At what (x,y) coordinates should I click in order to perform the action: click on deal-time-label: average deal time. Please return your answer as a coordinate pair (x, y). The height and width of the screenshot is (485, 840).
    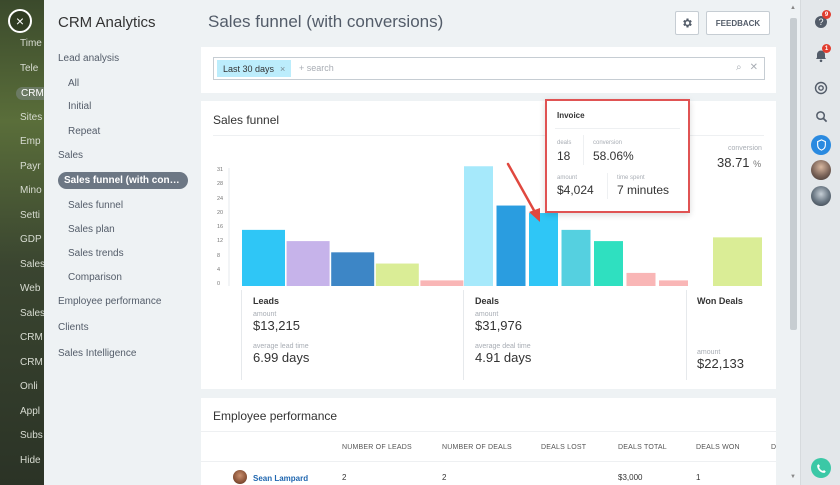
    Looking at the image, I should click on (503, 346).